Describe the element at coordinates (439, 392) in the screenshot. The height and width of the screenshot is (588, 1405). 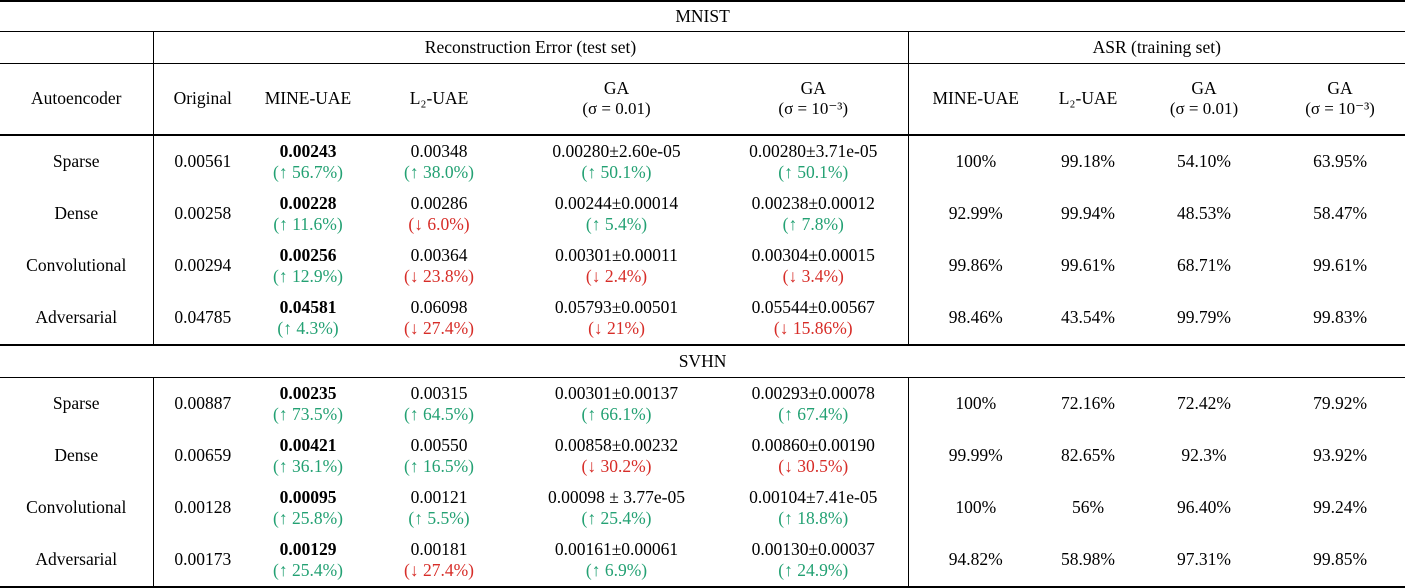
I see `re-value: 0.00315` at that location.